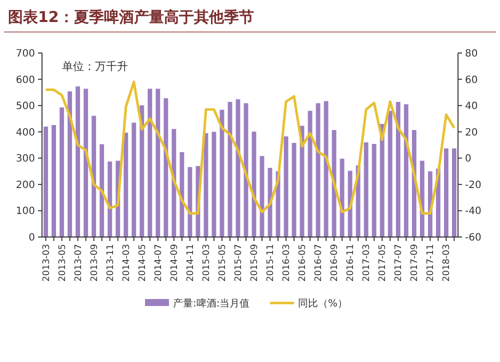  What do you see at coordinates (207, 263) in the screenshot?
I see `x-tick-label: 2015-03` at bounding box center [207, 263].